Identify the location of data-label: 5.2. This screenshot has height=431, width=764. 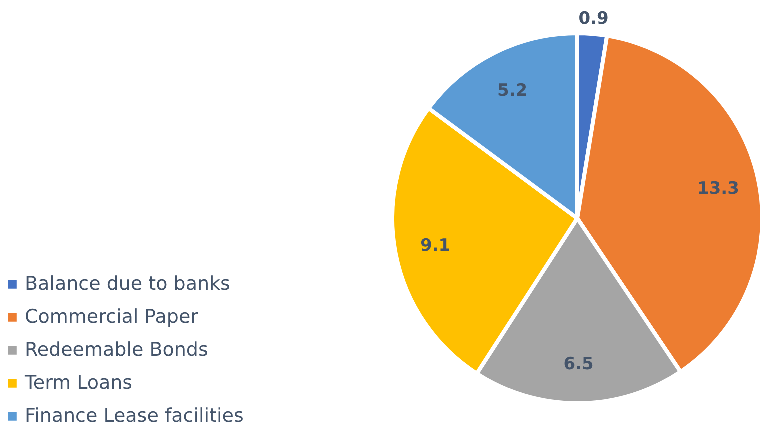
(513, 91).